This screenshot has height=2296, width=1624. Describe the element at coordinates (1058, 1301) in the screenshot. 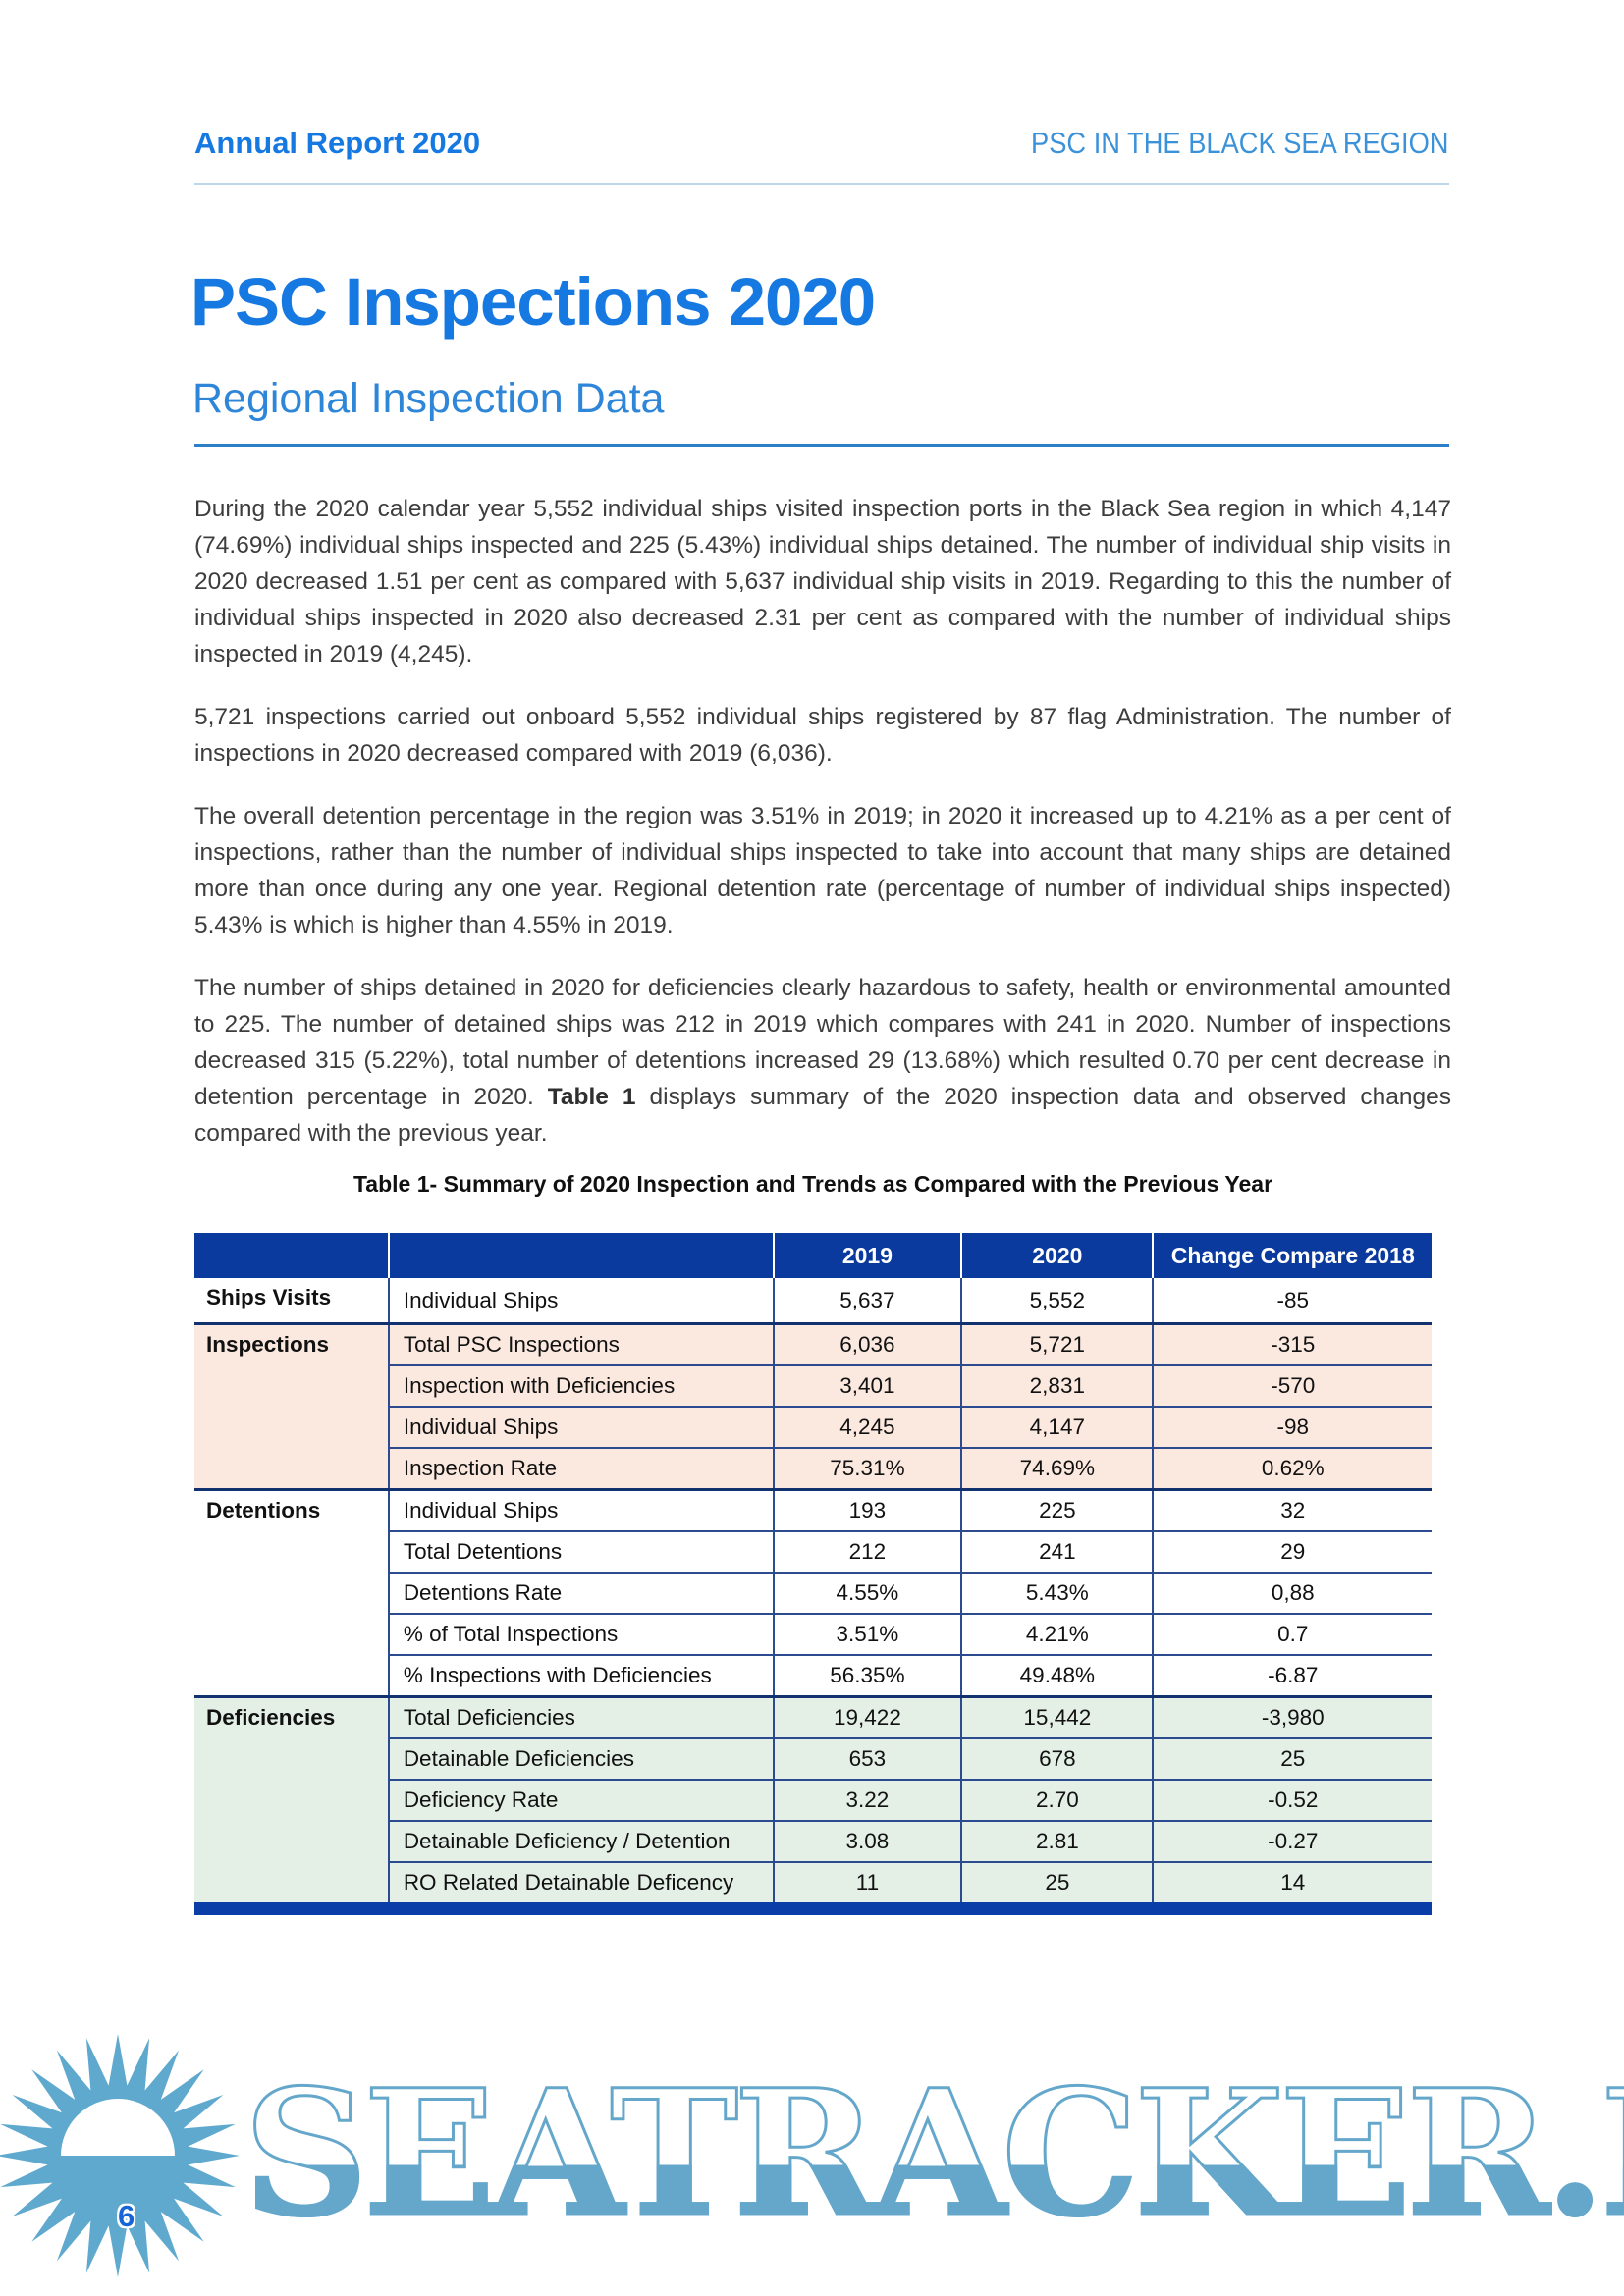

I see `value-cell: 5,552` at that location.